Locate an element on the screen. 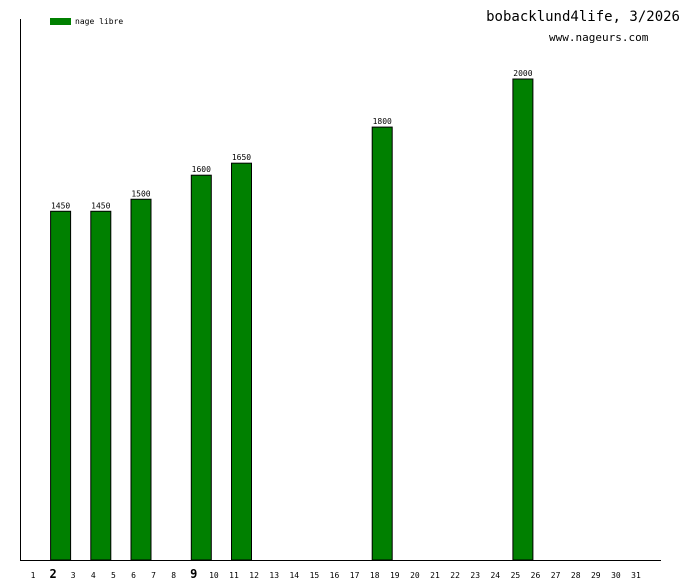  x-tick-label: 14 is located at coordinates (294, 575).